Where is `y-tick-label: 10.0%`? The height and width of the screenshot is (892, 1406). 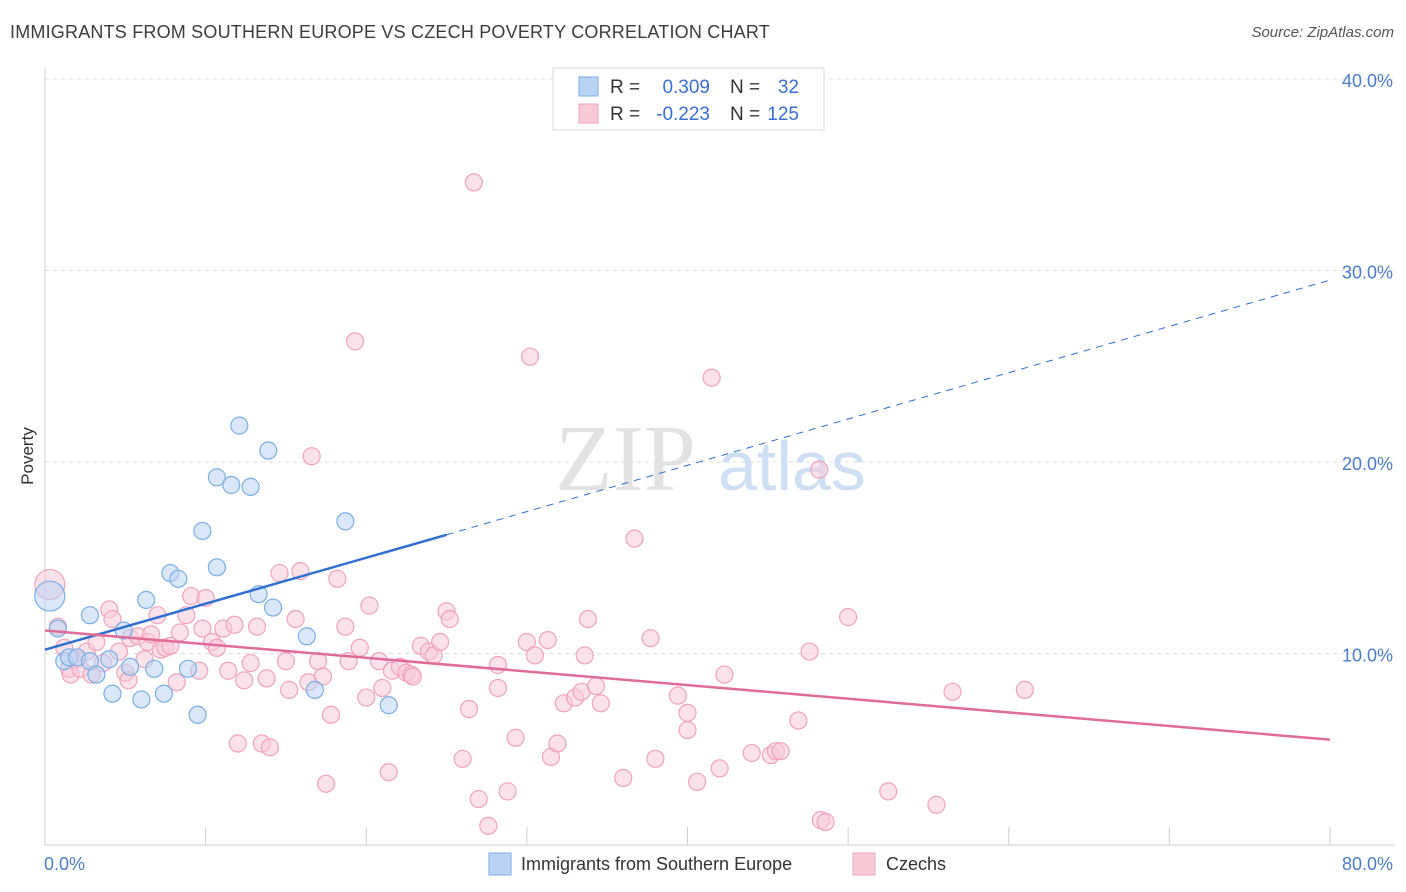 y-tick-label: 10.0% is located at coordinates (1367, 656).